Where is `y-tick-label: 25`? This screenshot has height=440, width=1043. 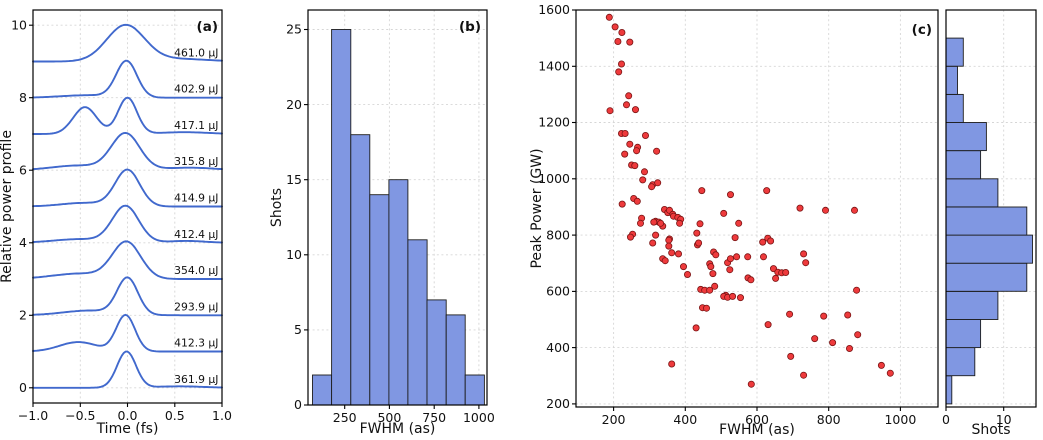 y-tick-label: 25 is located at coordinates (294, 29).